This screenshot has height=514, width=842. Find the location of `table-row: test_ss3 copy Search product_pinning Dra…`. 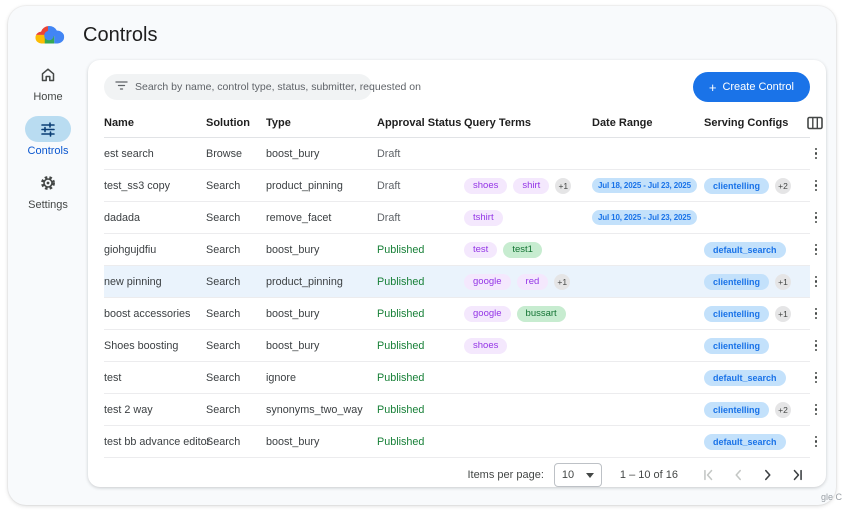

table-row: test_ss3 copy Search product_pinning Dra… is located at coordinates (461, 186).